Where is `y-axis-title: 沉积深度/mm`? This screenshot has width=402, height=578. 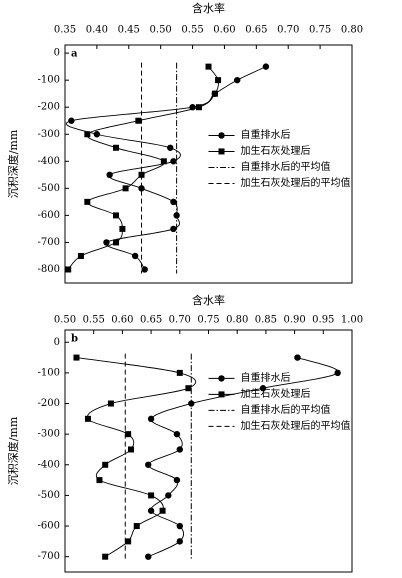
y-axis-title: 沉积深度/mm is located at coordinates (13, 163).